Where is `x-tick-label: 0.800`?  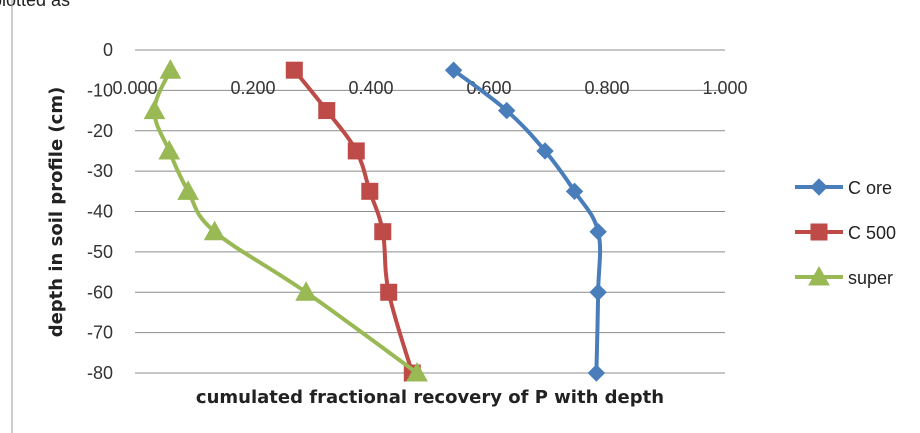 x-tick-label: 0.800 is located at coordinates (606, 88).